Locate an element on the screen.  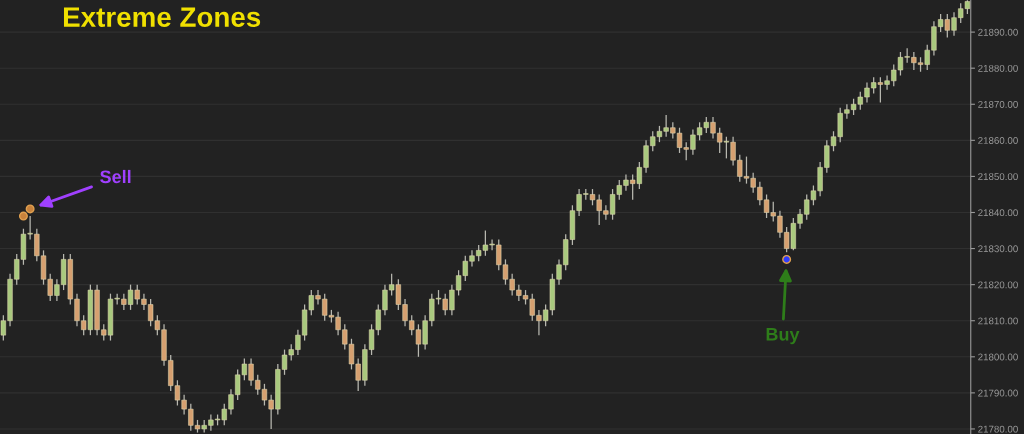
y-tick-label: 21830.00 is located at coordinates (998, 249).